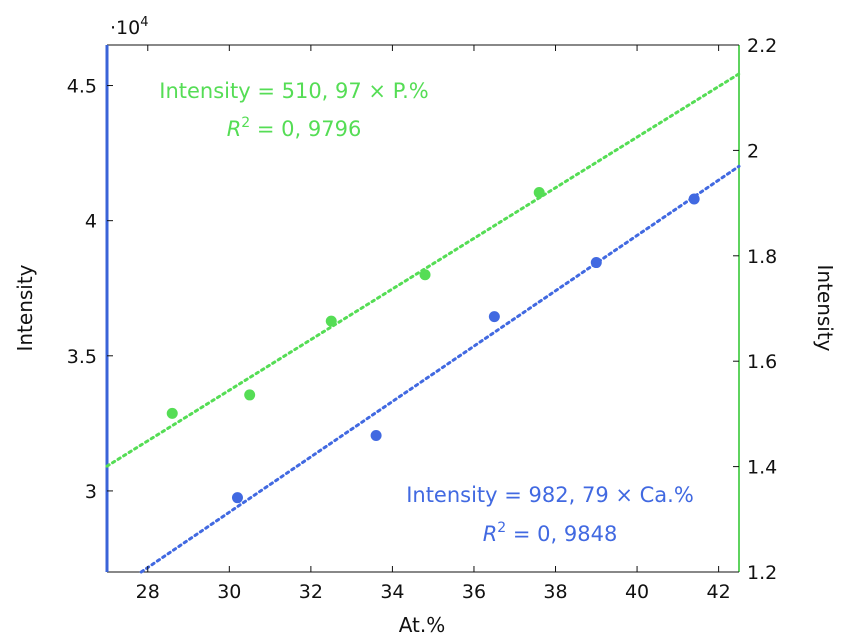 The height and width of the screenshot is (640, 844). Describe the element at coordinates (753, 151) in the screenshot. I see `y-right-tick-label: 2` at that location.